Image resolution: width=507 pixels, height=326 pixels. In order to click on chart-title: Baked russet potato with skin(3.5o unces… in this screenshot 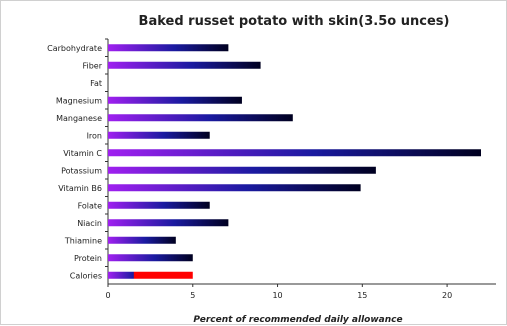, I will do `click(294, 21)`.